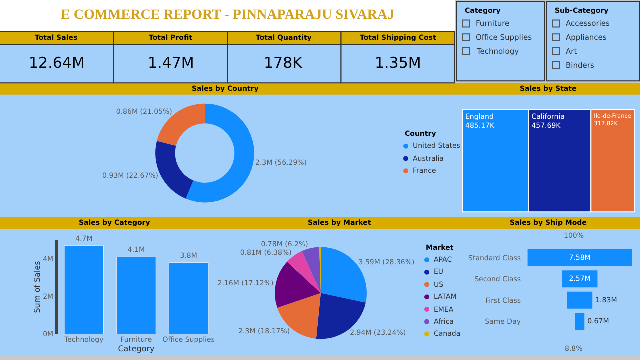 The width and height of the screenshot is (640, 360). I want to click on text: 12.64M, so click(57, 63).